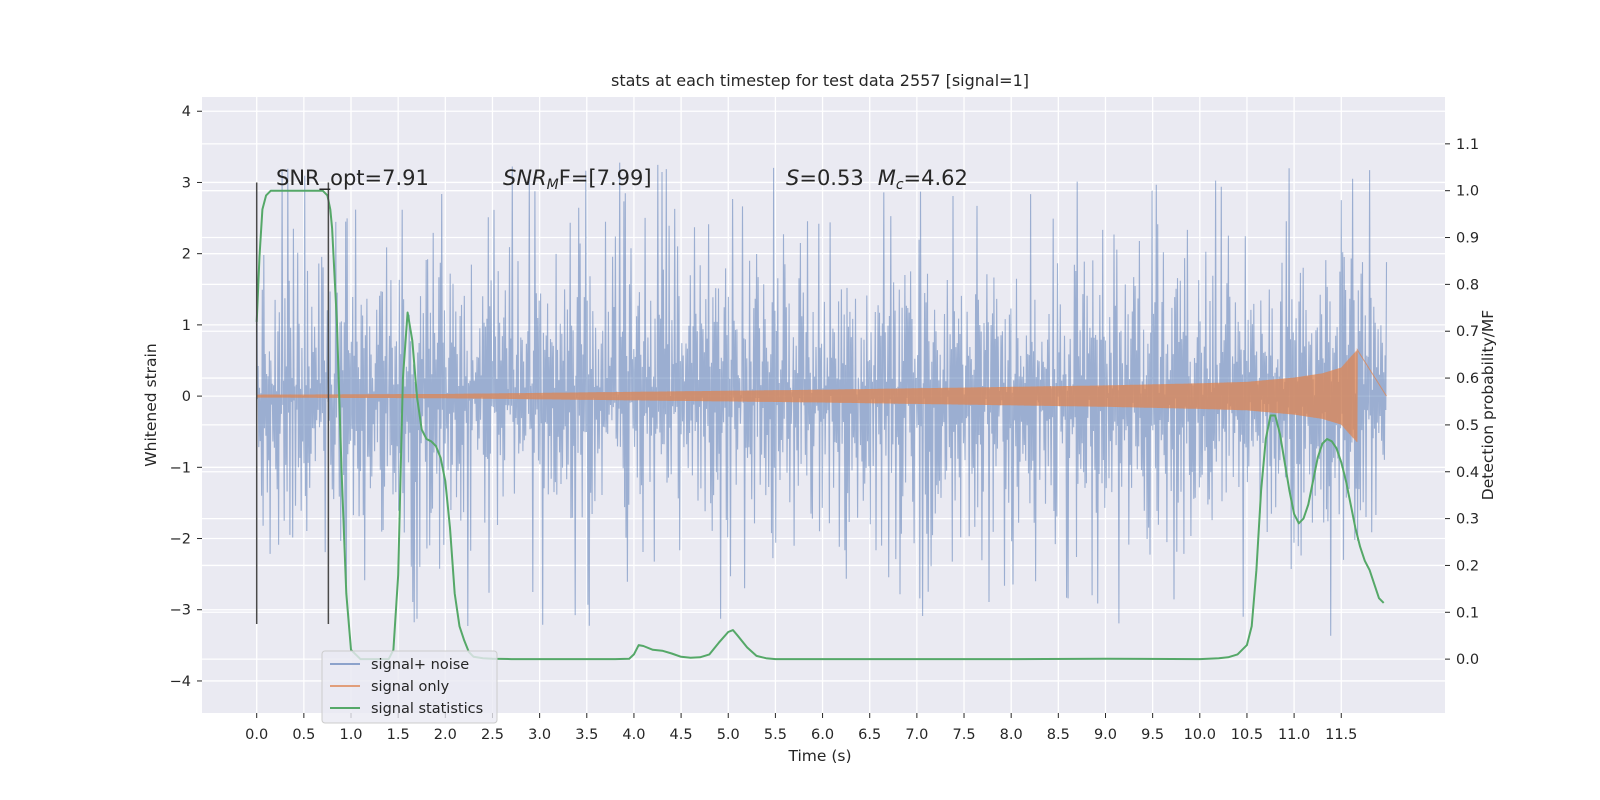 The width and height of the screenshot is (1600, 800). I want to click on x-tick-label: 1.5, so click(398, 735).